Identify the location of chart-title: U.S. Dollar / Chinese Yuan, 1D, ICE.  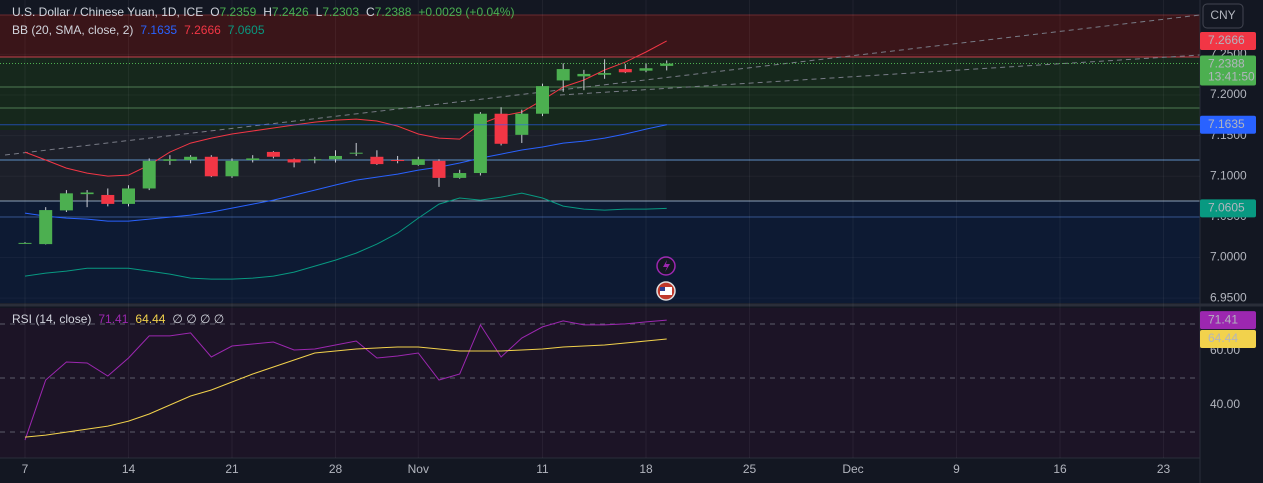
(107, 12).